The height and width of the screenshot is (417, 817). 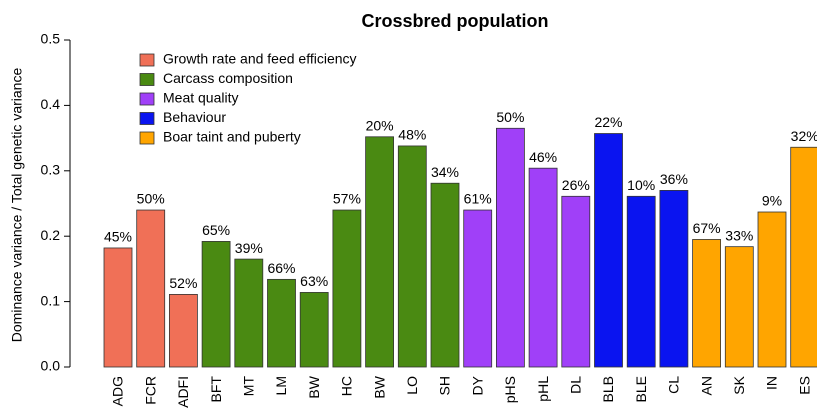 What do you see at coordinates (260, 59) in the screenshot?
I see `legend-label: Growth rate and feed efficiency` at bounding box center [260, 59].